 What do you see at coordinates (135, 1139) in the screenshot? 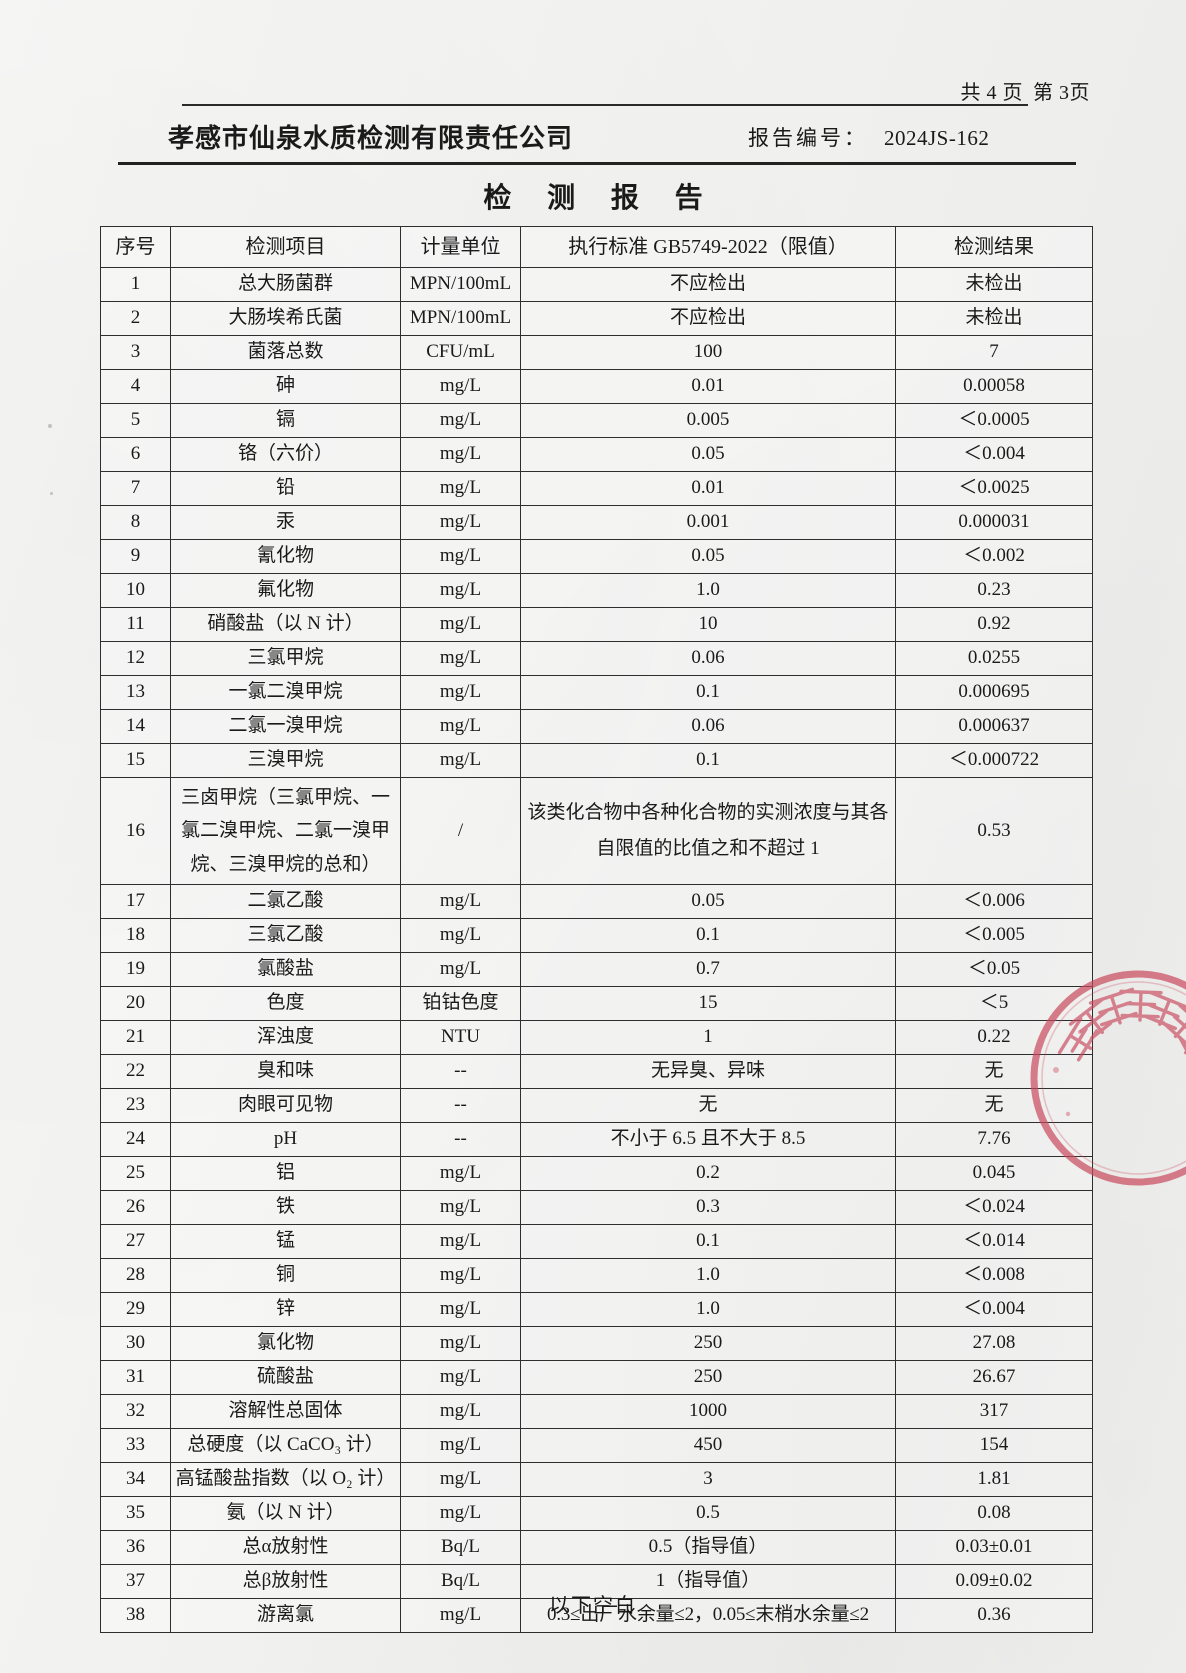
I see `cell-no: 24` at bounding box center [135, 1139].